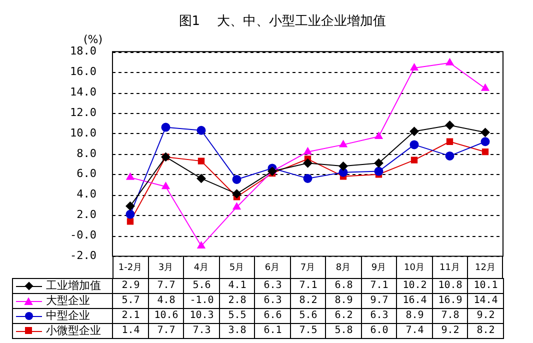  I want to click on y-tick-label: 18.0, so click(83, 51).